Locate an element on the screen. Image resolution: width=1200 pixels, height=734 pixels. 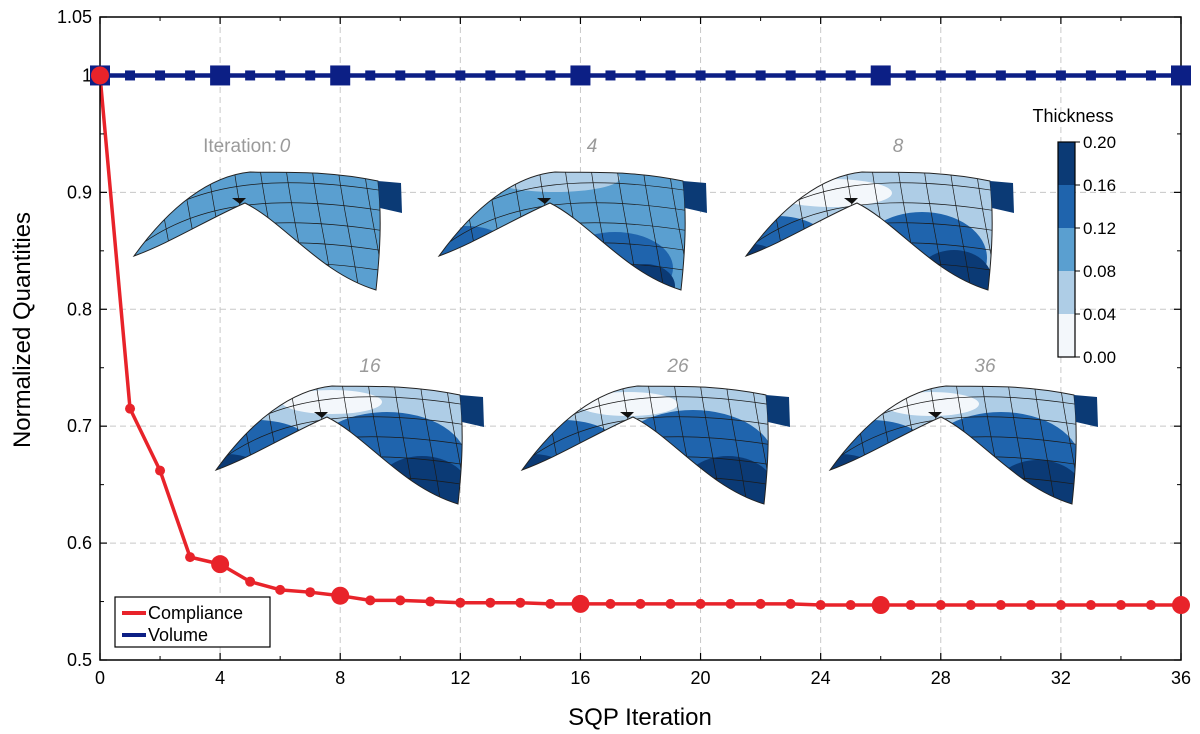
y-tick-label: 0.7 is located at coordinates (79, 426).